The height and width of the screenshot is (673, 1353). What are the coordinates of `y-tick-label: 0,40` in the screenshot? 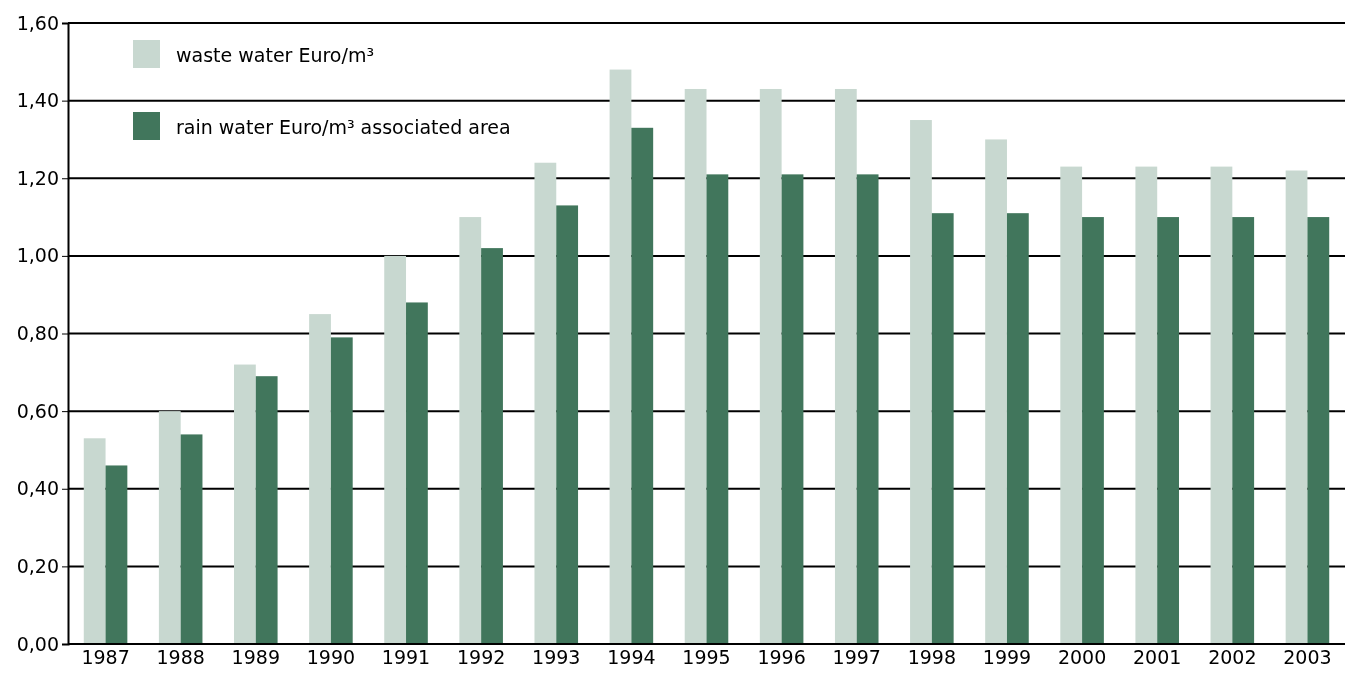 It's located at (37, 488).